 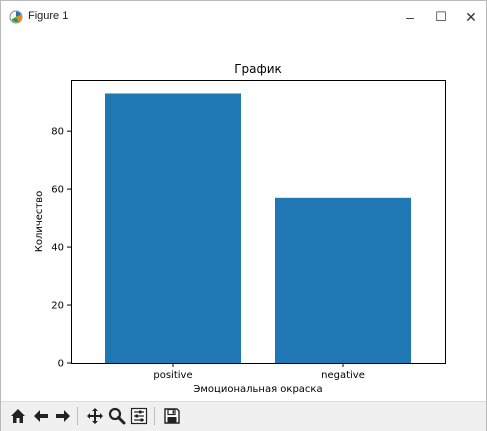 What do you see at coordinates (258, 69) in the screenshot?
I see `chart-title: График` at bounding box center [258, 69].